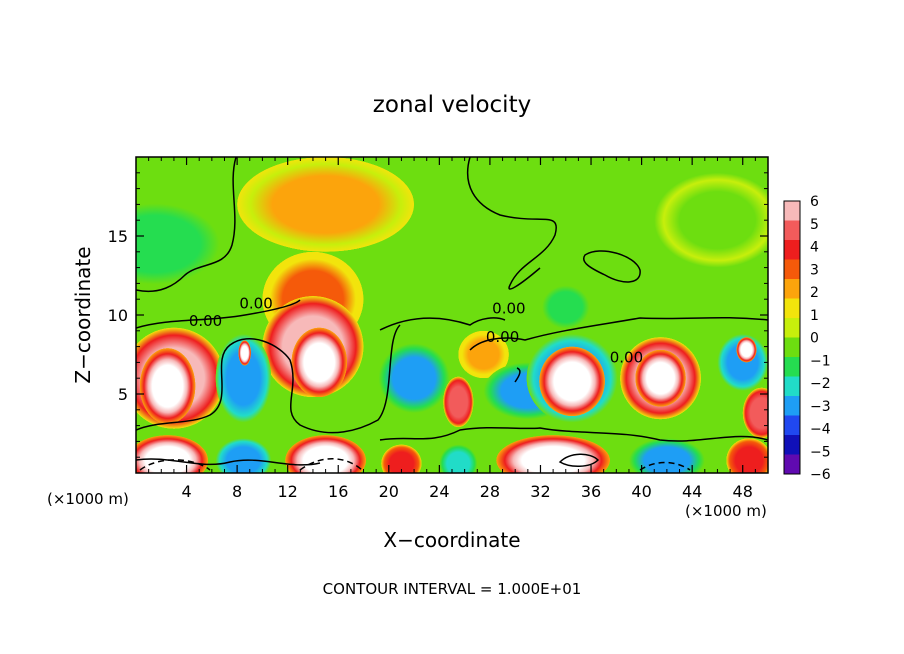  What do you see at coordinates (338, 491) in the screenshot?
I see `x-tick-label: 16` at bounding box center [338, 491].